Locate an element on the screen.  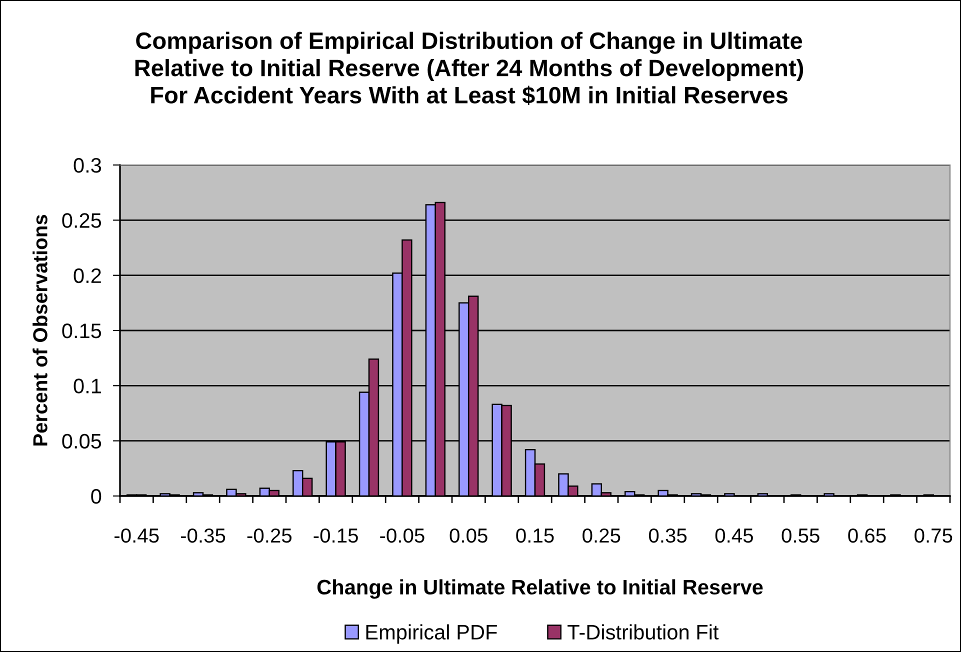
x-tick-label: 0.25 is located at coordinates (601, 535).